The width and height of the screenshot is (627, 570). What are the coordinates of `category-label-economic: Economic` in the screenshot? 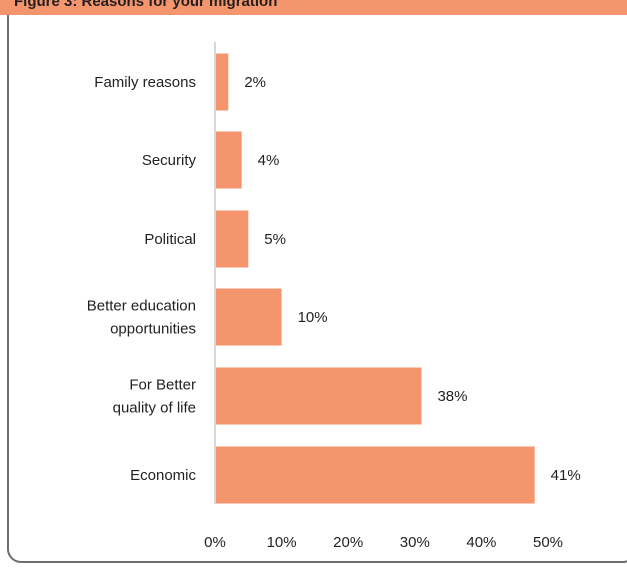 It's located at (163, 475).